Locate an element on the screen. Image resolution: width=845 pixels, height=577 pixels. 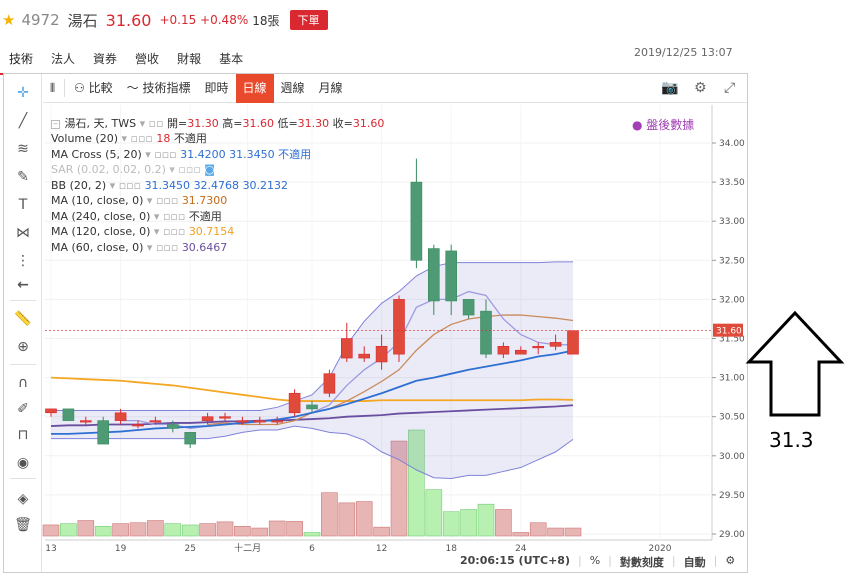
compare-button: ⚇ 比較 is located at coordinates (93, 88).